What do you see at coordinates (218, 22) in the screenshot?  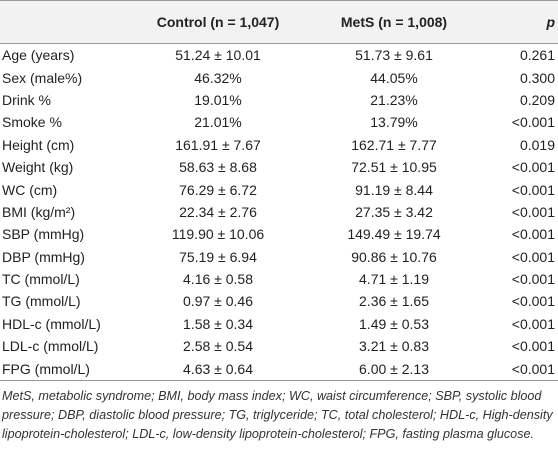 I see `header-cell: Control (n = 1,047)` at bounding box center [218, 22].